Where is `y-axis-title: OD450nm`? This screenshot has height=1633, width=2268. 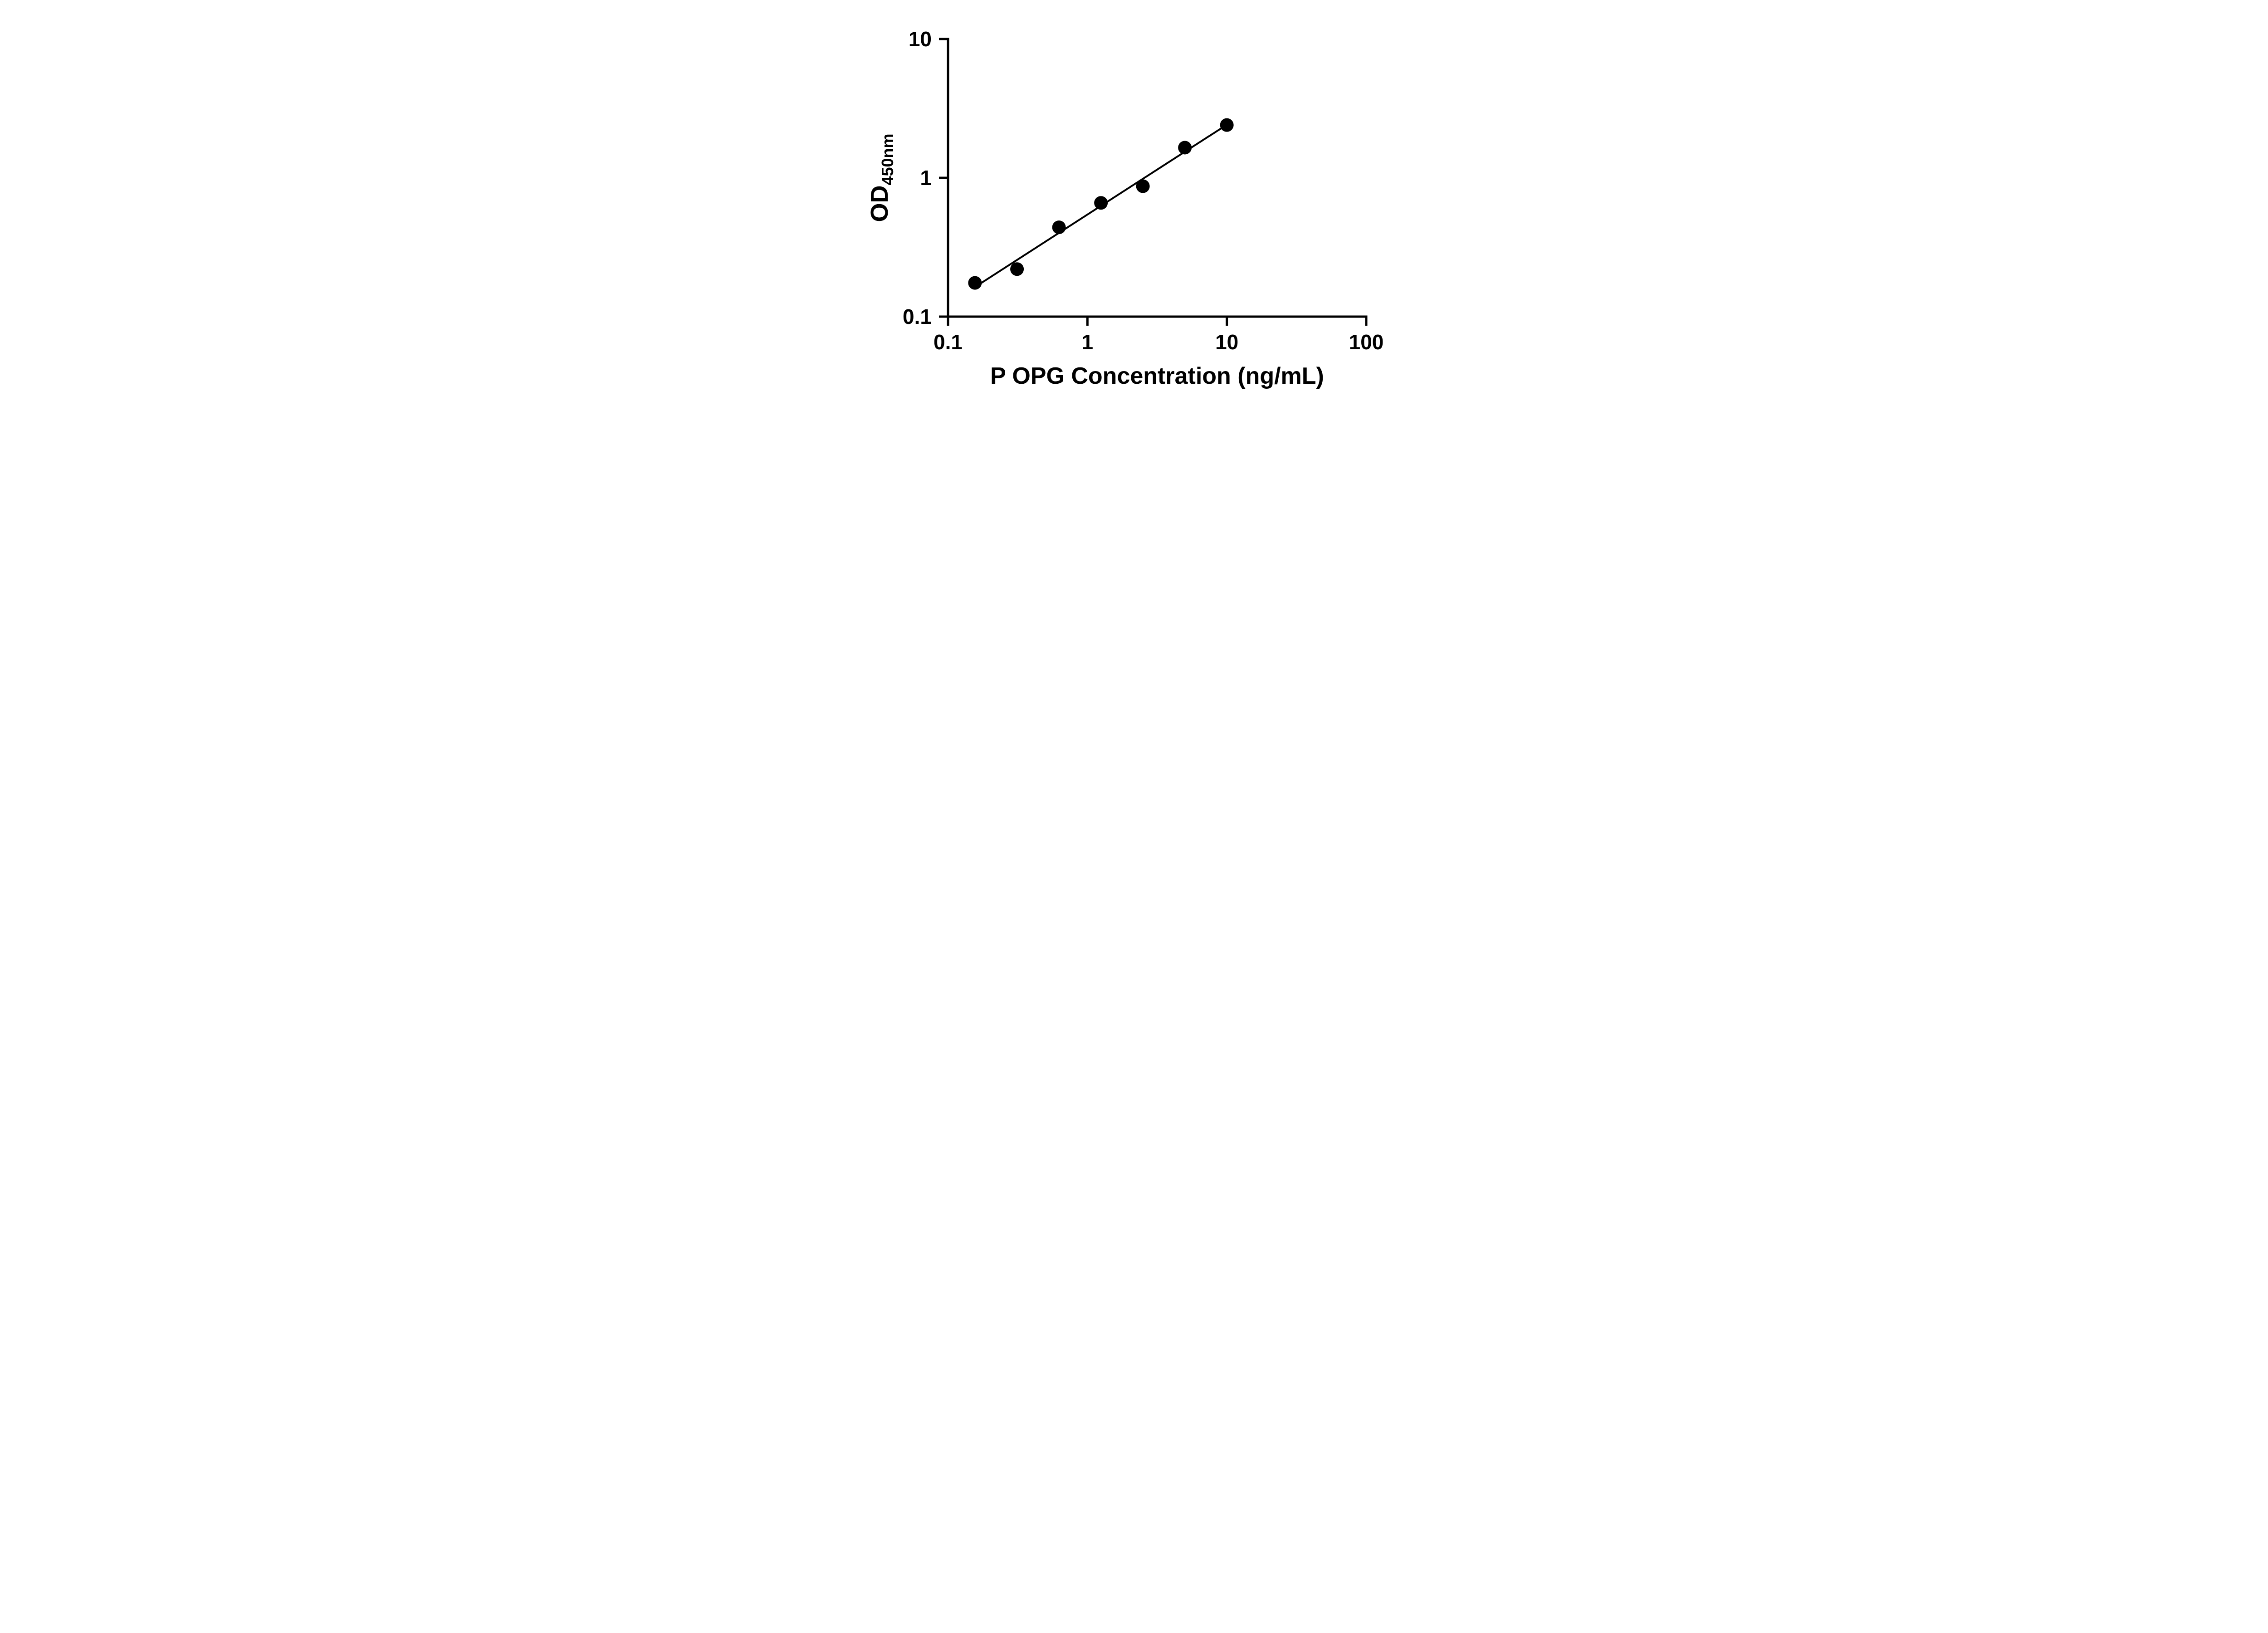 y-axis-title: OD450nm is located at coordinates (882, 177).